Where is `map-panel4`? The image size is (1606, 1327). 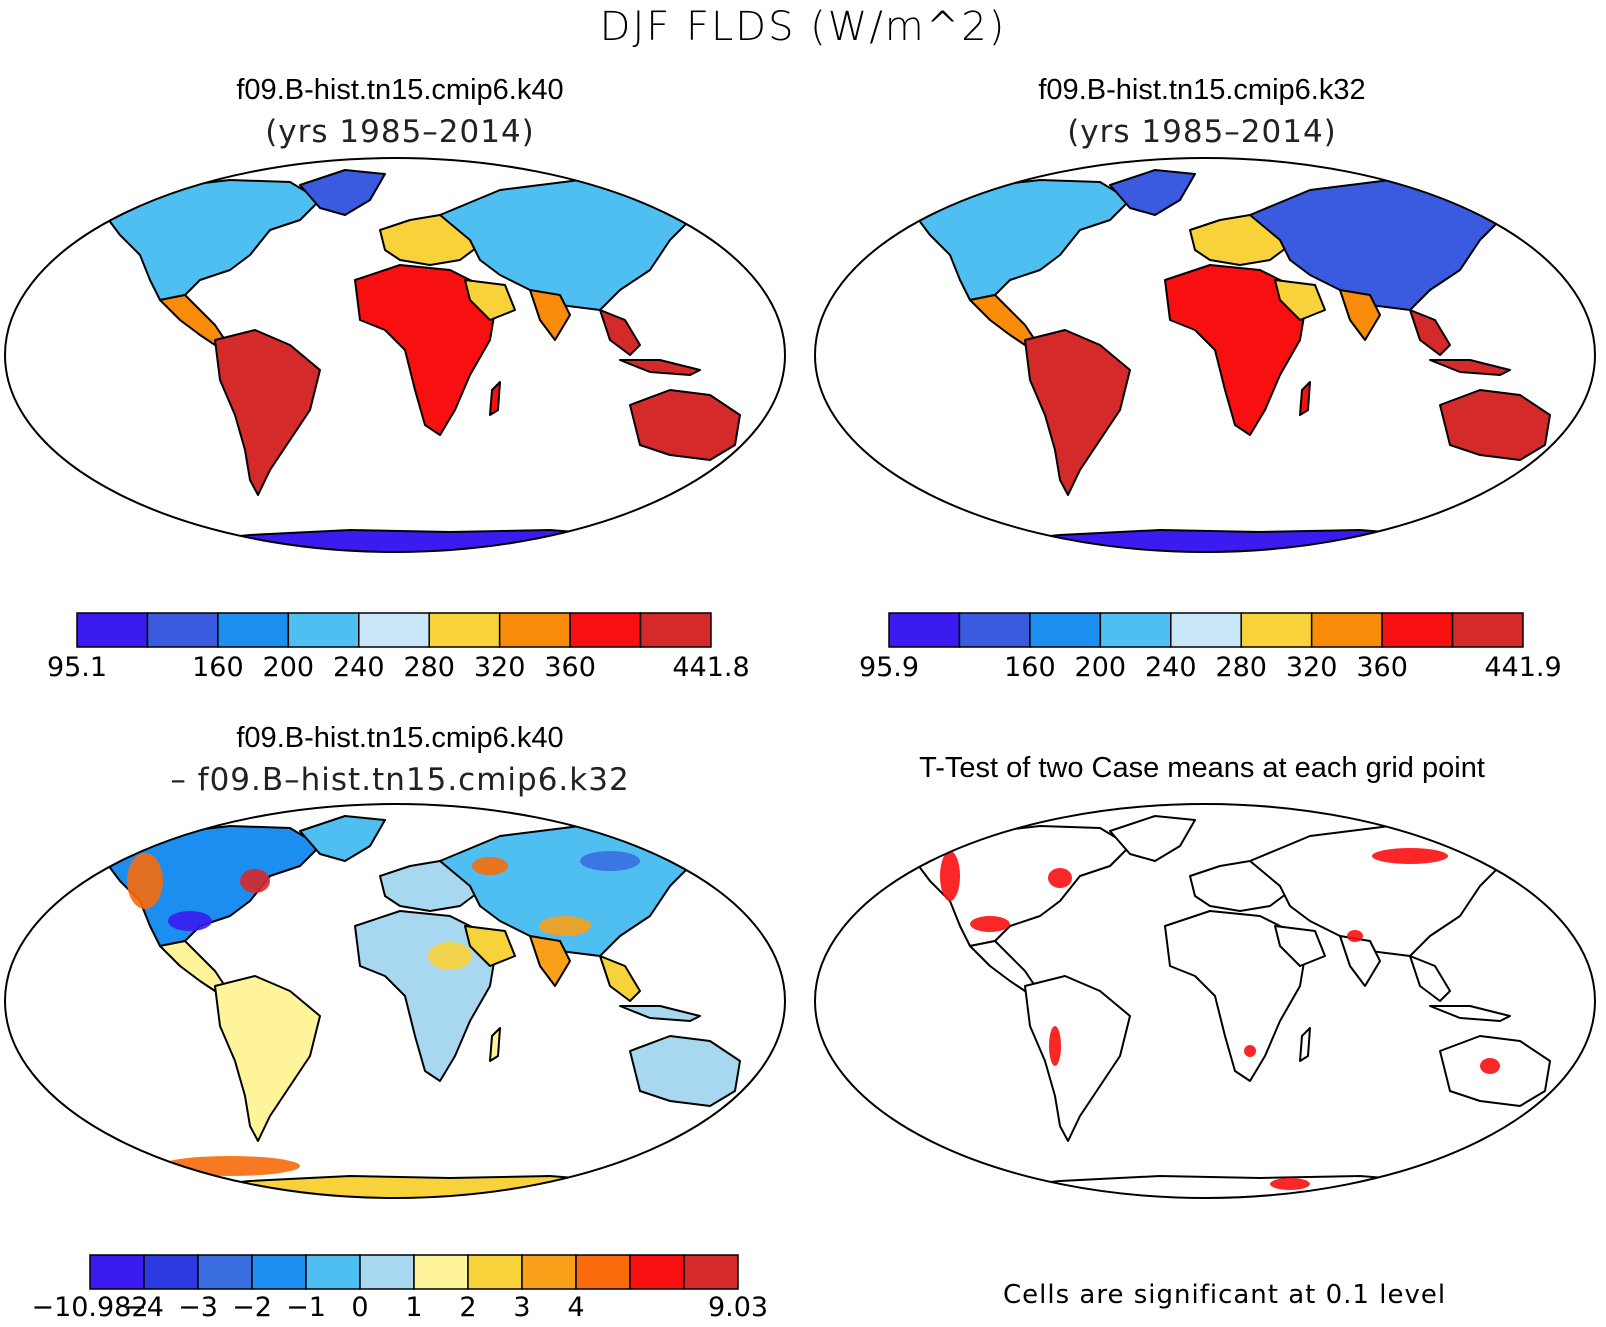
map-panel4 is located at coordinates (1205, 1001).